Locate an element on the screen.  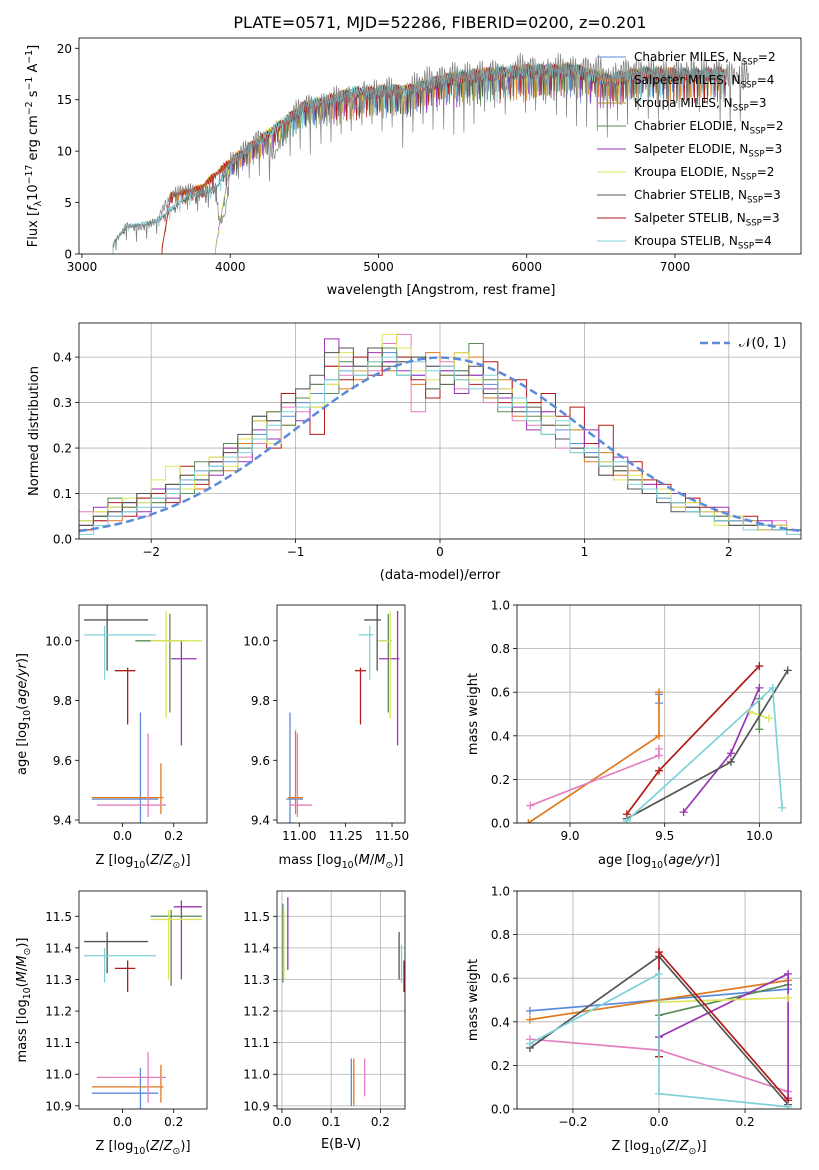
legend-label: Salpeter ELODIE, NSSP=3 is located at coordinates (708, 151).